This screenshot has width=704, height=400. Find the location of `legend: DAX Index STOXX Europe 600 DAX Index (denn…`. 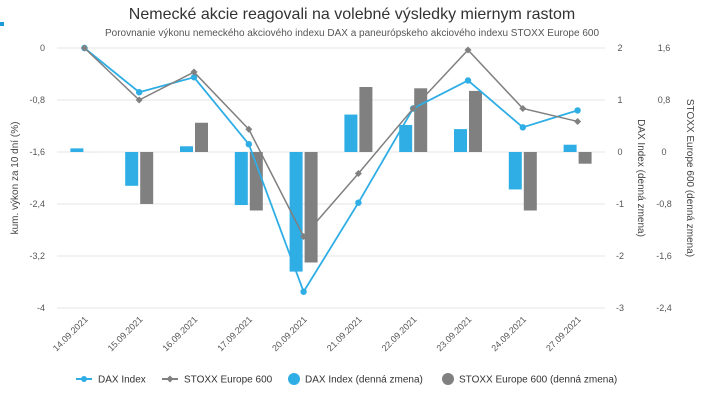

legend: DAX Index STOXX Europe 600 DAX Index (denn… is located at coordinates (346, 379).